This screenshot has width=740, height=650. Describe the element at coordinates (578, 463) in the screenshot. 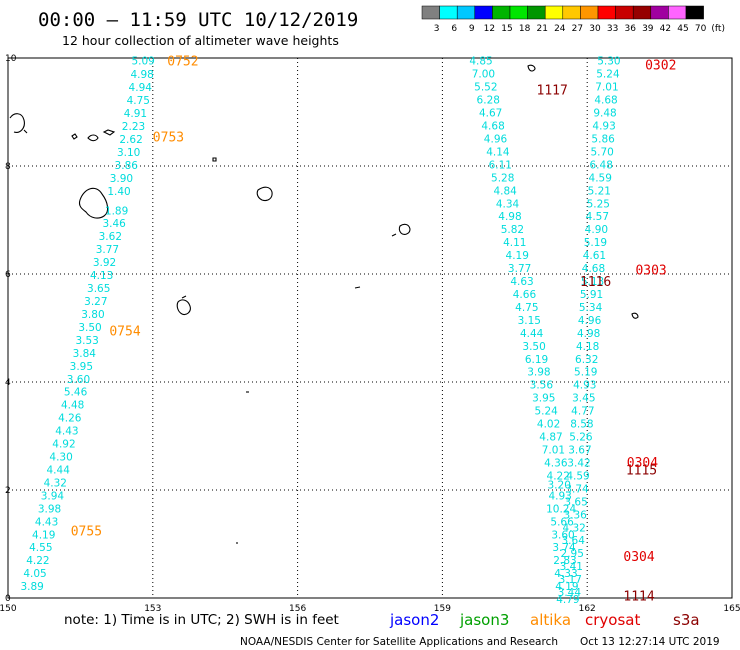

I see `wave-height-value: 3.42` at that location.